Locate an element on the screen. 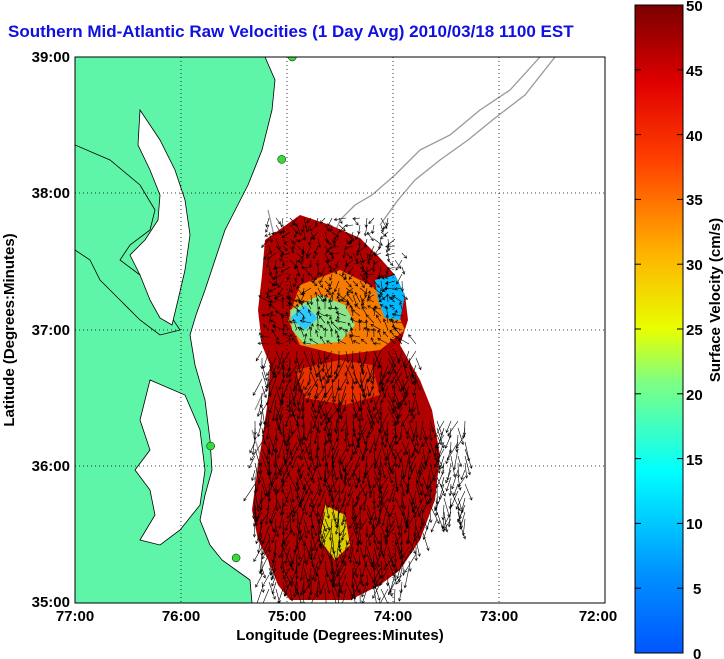 The width and height of the screenshot is (724, 659). x-tick-label: 74:00 is located at coordinates (393, 616).